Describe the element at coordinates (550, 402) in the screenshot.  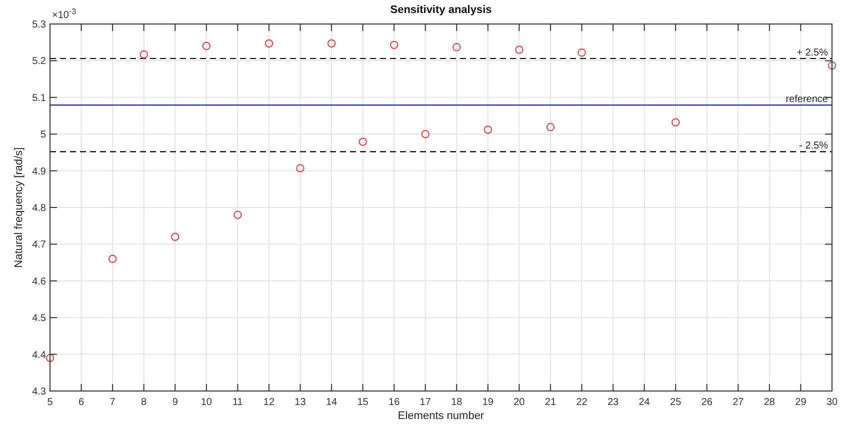
I see `x-tick-label: 21` at that location.